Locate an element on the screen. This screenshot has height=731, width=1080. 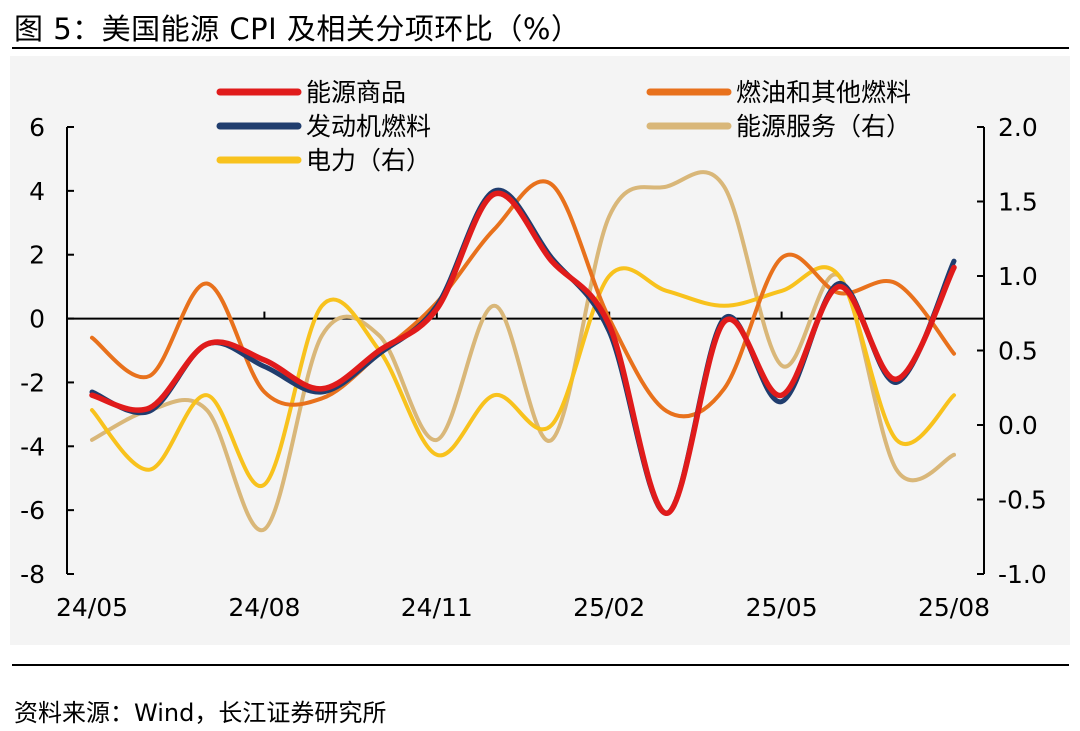
y-tick-label-right: 2.0 is located at coordinates (1018, 127).